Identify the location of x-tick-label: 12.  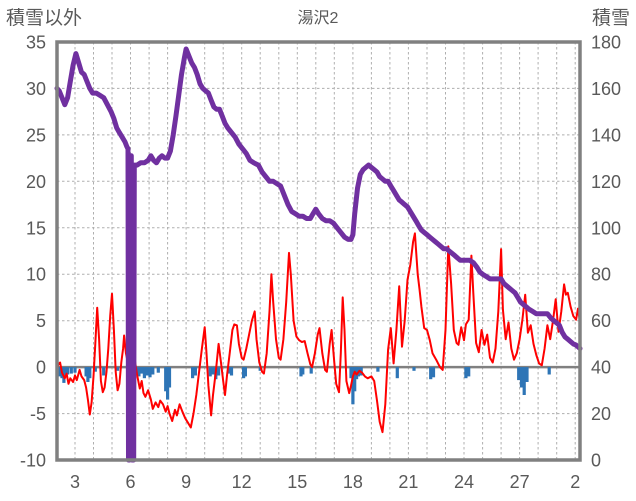
(242, 482).